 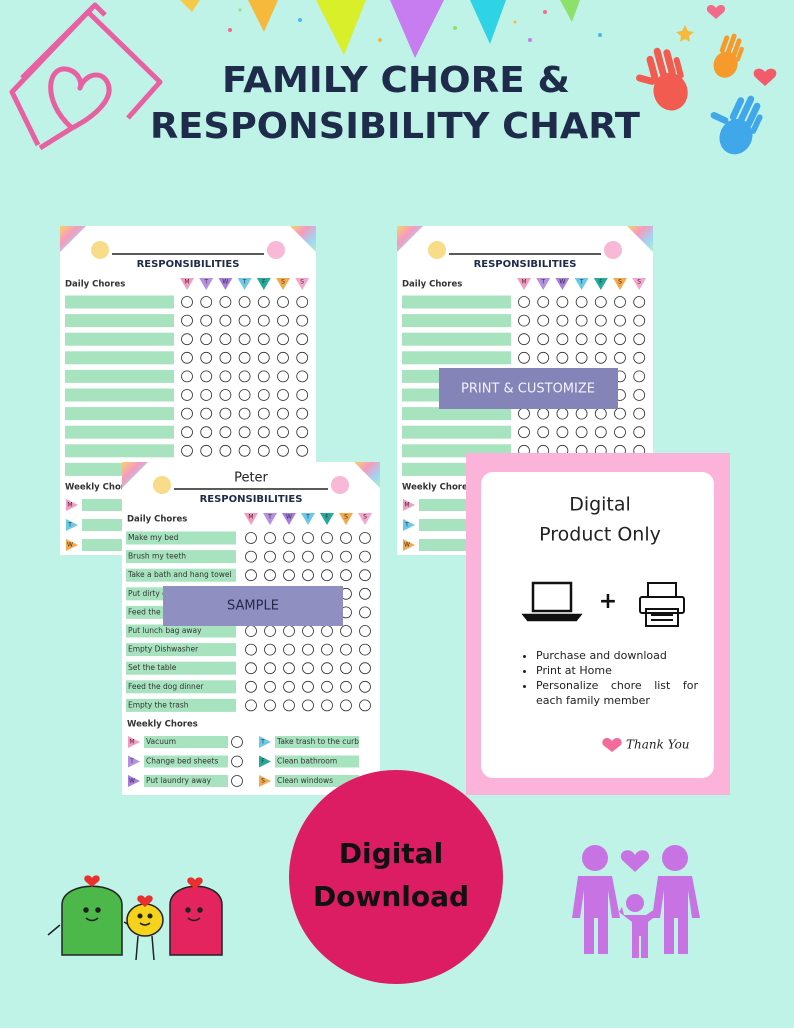 I want to click on weekly-day: M, so click(x=69, y=505).